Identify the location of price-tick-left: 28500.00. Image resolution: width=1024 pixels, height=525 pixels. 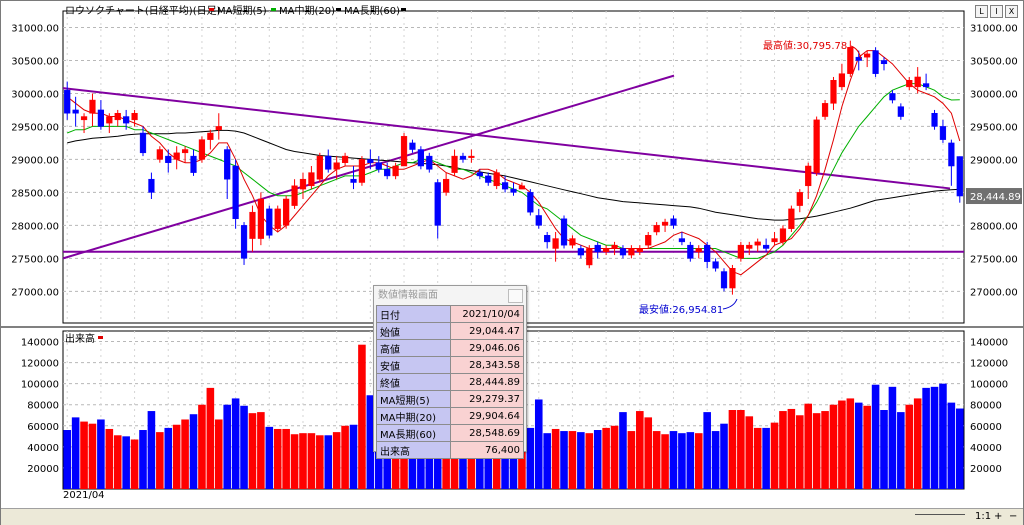
(35, 193).